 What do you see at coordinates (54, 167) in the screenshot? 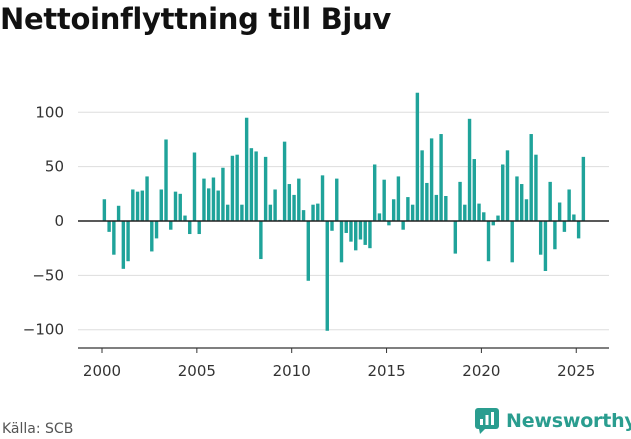
I see `y-tick-label: 50` at bounding box center [54, 167].